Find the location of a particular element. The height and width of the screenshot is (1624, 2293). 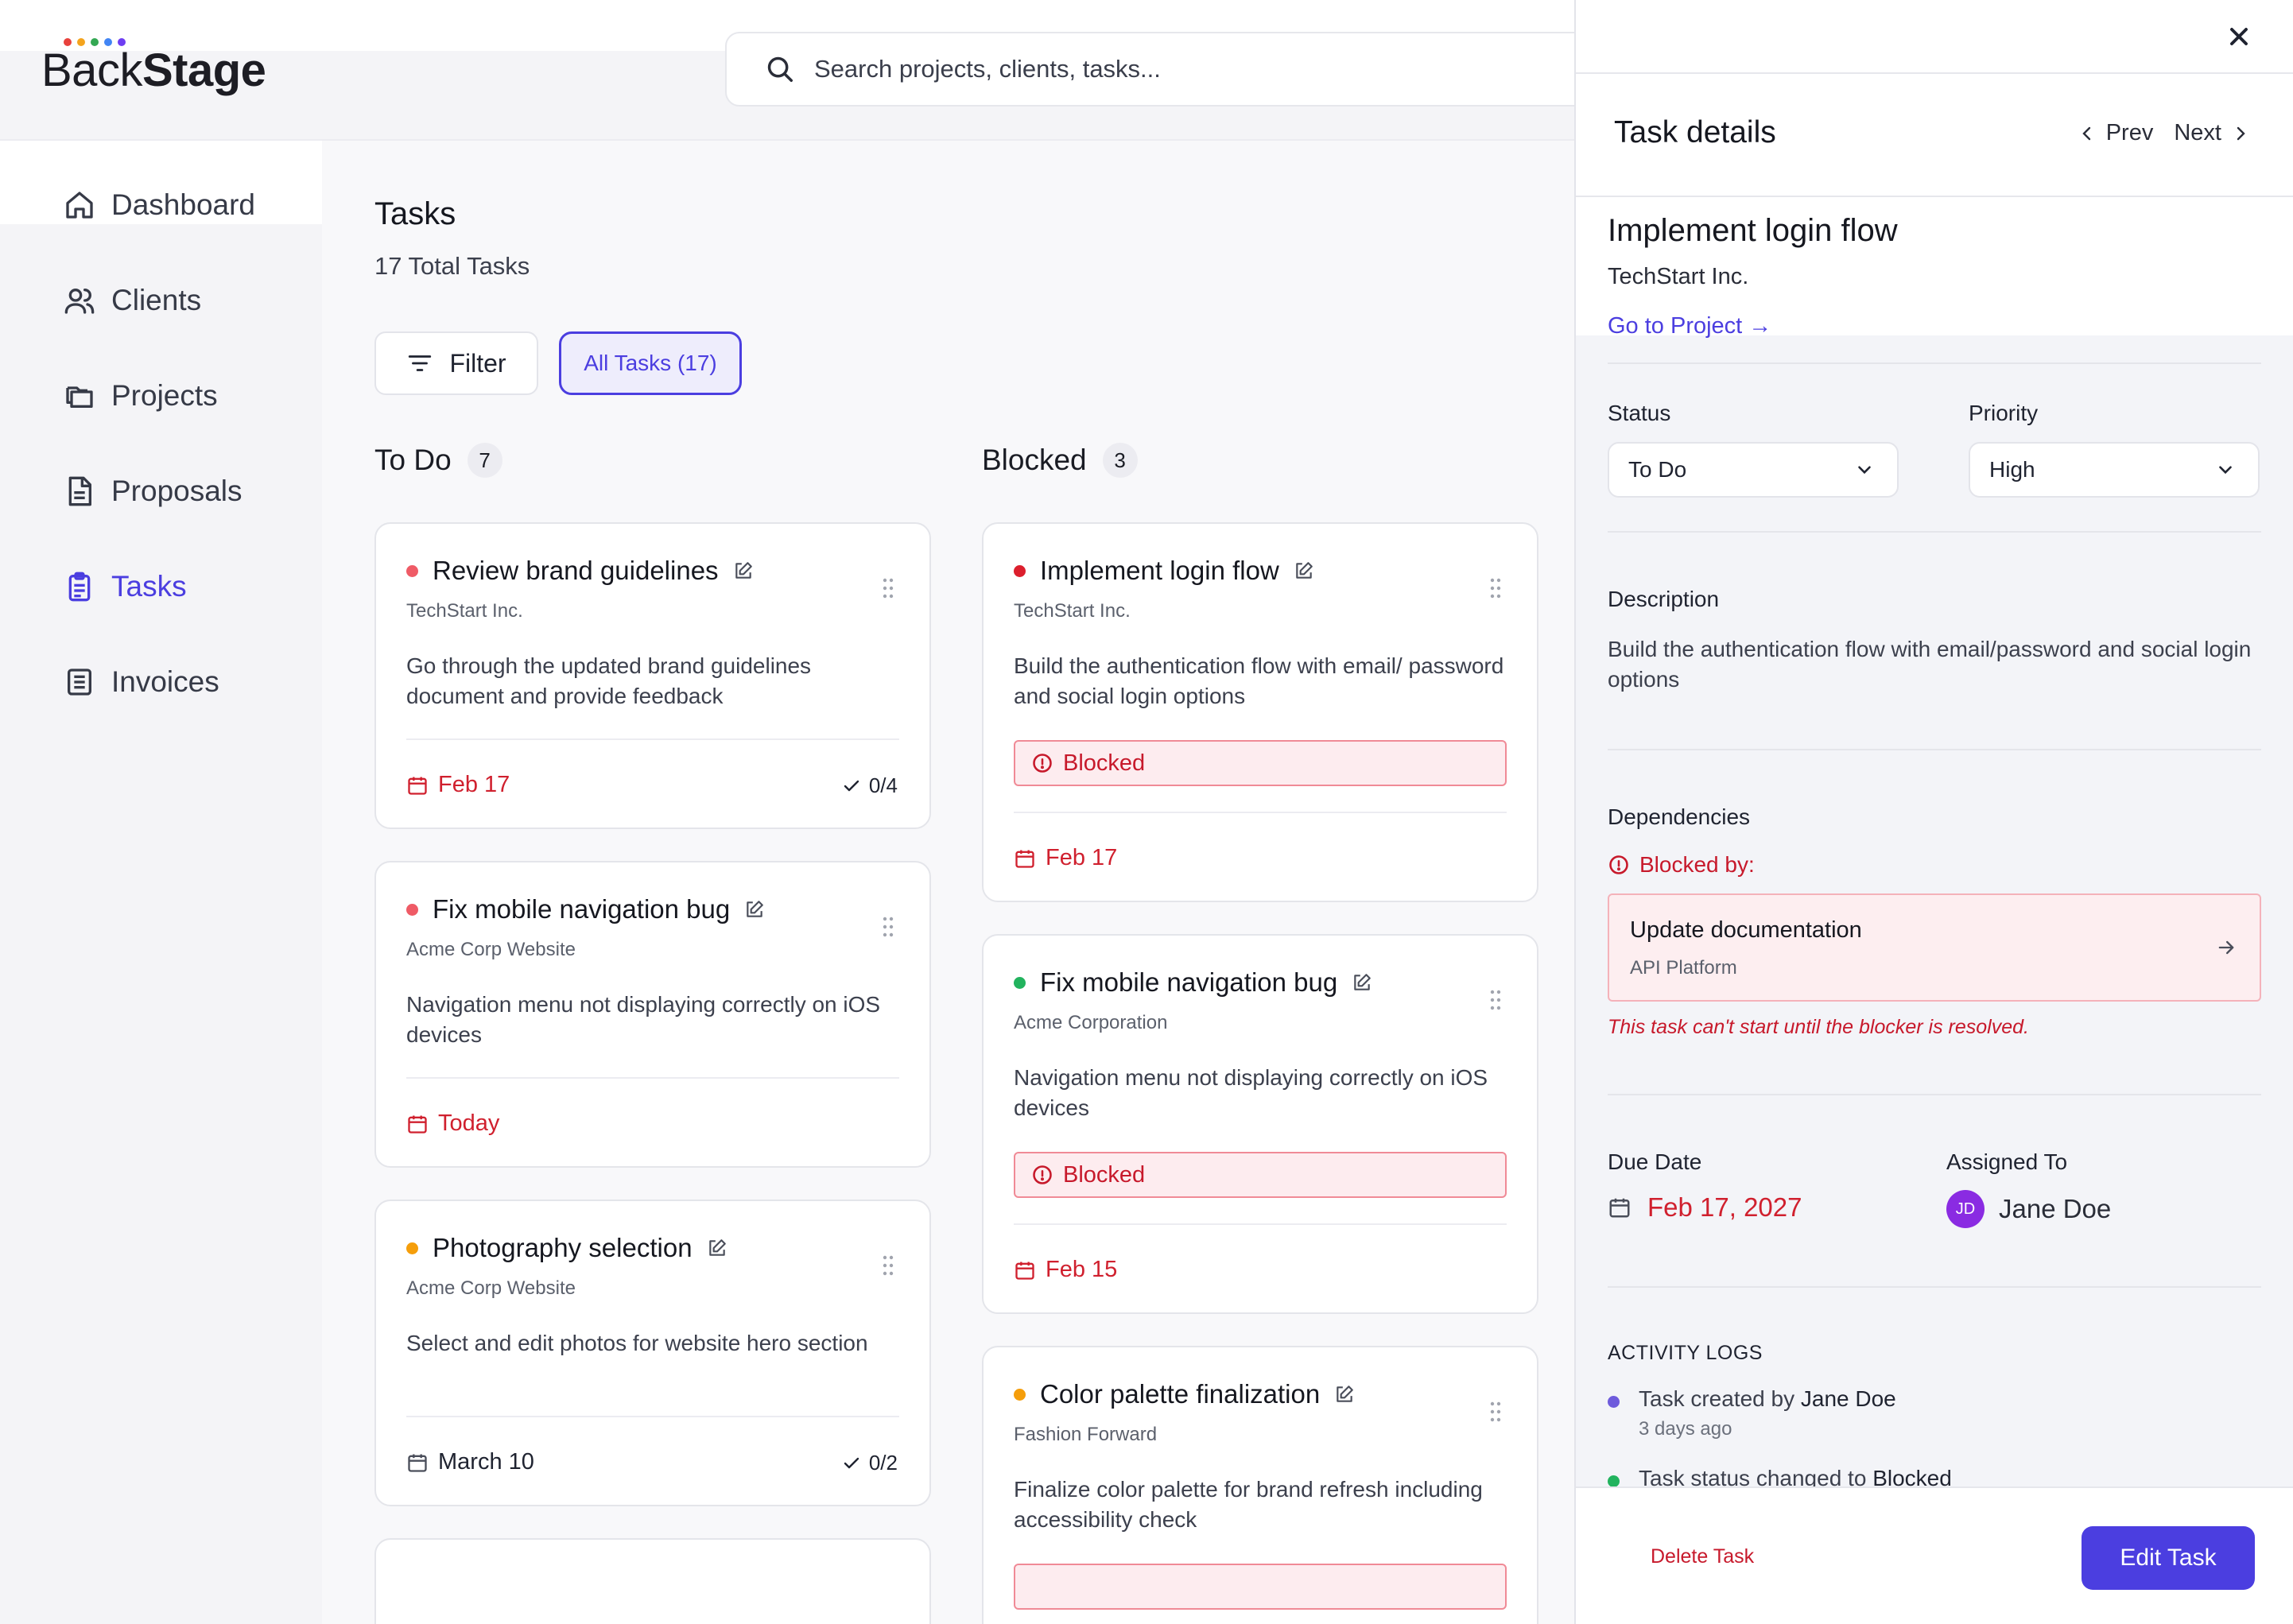

chevron-left-icon is located at coordinates (2087, 133).